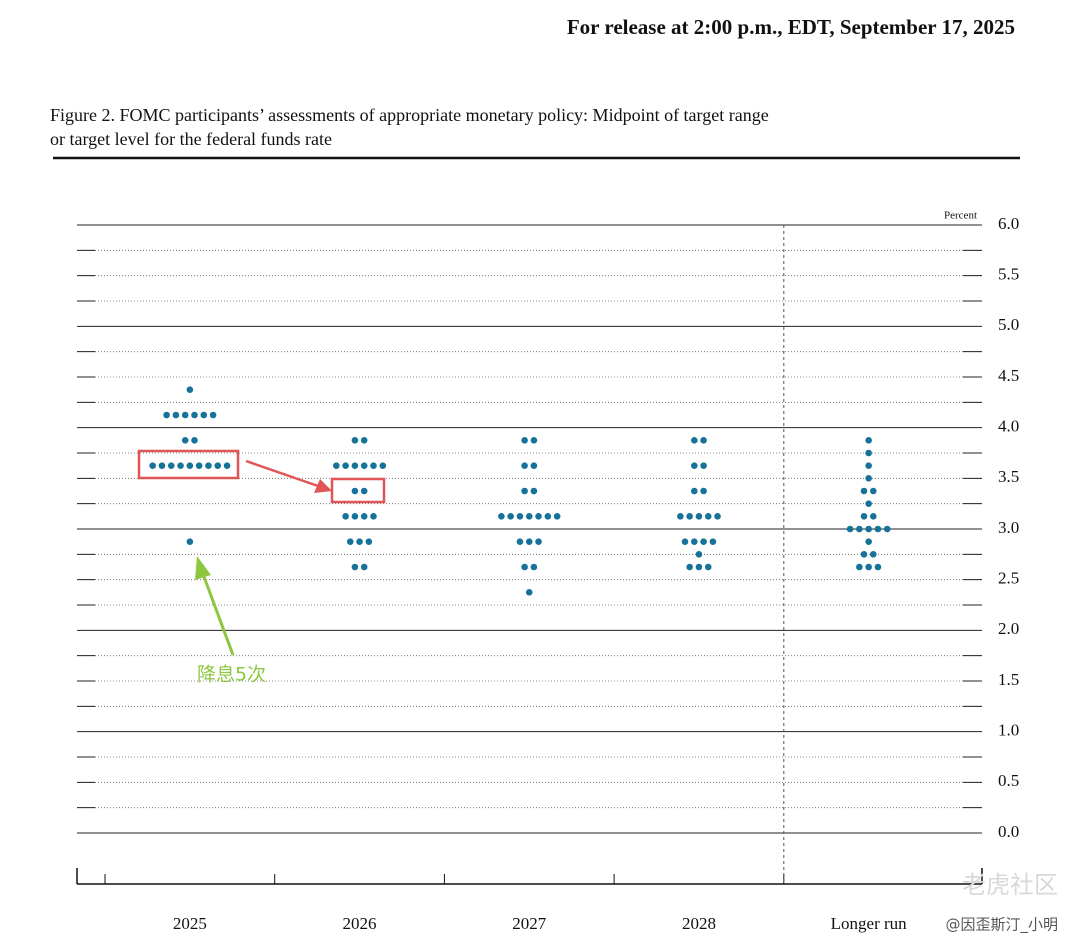 Image resolution: width=1080 pixels, height=950 pixels. Describe the element at coordinates (1008, 578) in the screenshot. I see `y-tick-label: 2.5` at that location.